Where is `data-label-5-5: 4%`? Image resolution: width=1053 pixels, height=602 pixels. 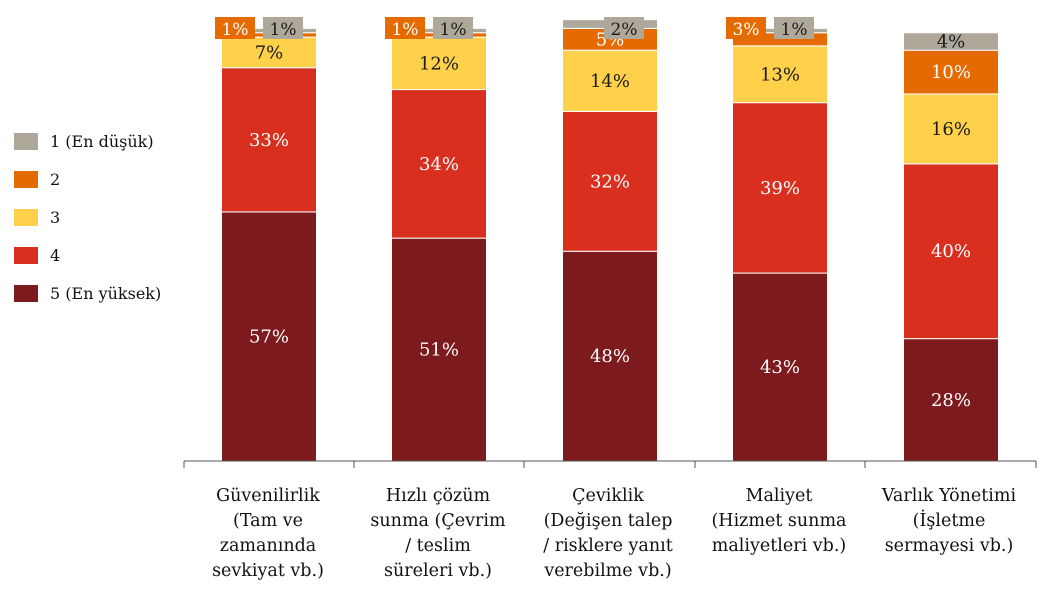
data-label-5-5: 4% is located at coordinates (951, 41).